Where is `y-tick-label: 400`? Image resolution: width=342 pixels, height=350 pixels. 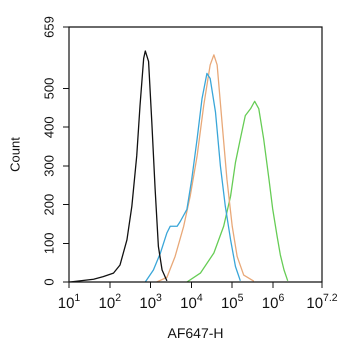 y-tick-label: 400 is located at coordinates (49, 127).